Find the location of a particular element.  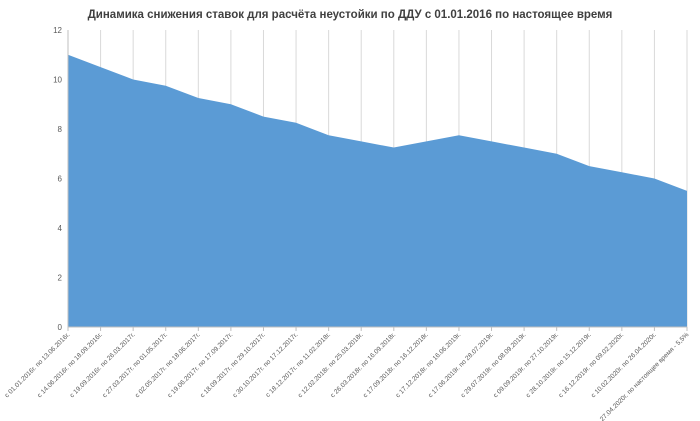

y-tick-label: 2 is located at coordinates (60, 278).